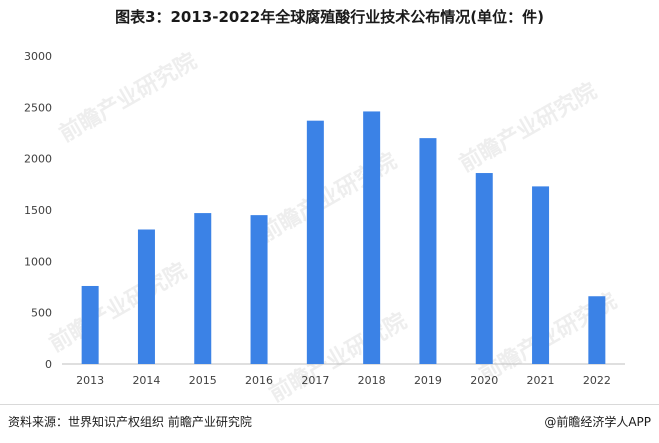 This screenshot has width=659, height=443. I want to click on x-tick-label: 2013, so click(90, 380).